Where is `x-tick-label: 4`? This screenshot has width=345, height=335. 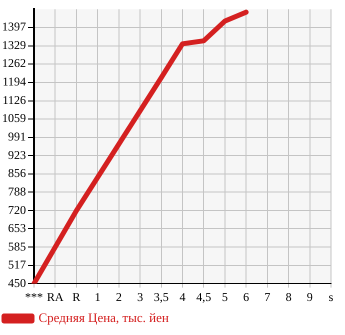
x-tick-label: 4 is located at coordinates (183, 297).